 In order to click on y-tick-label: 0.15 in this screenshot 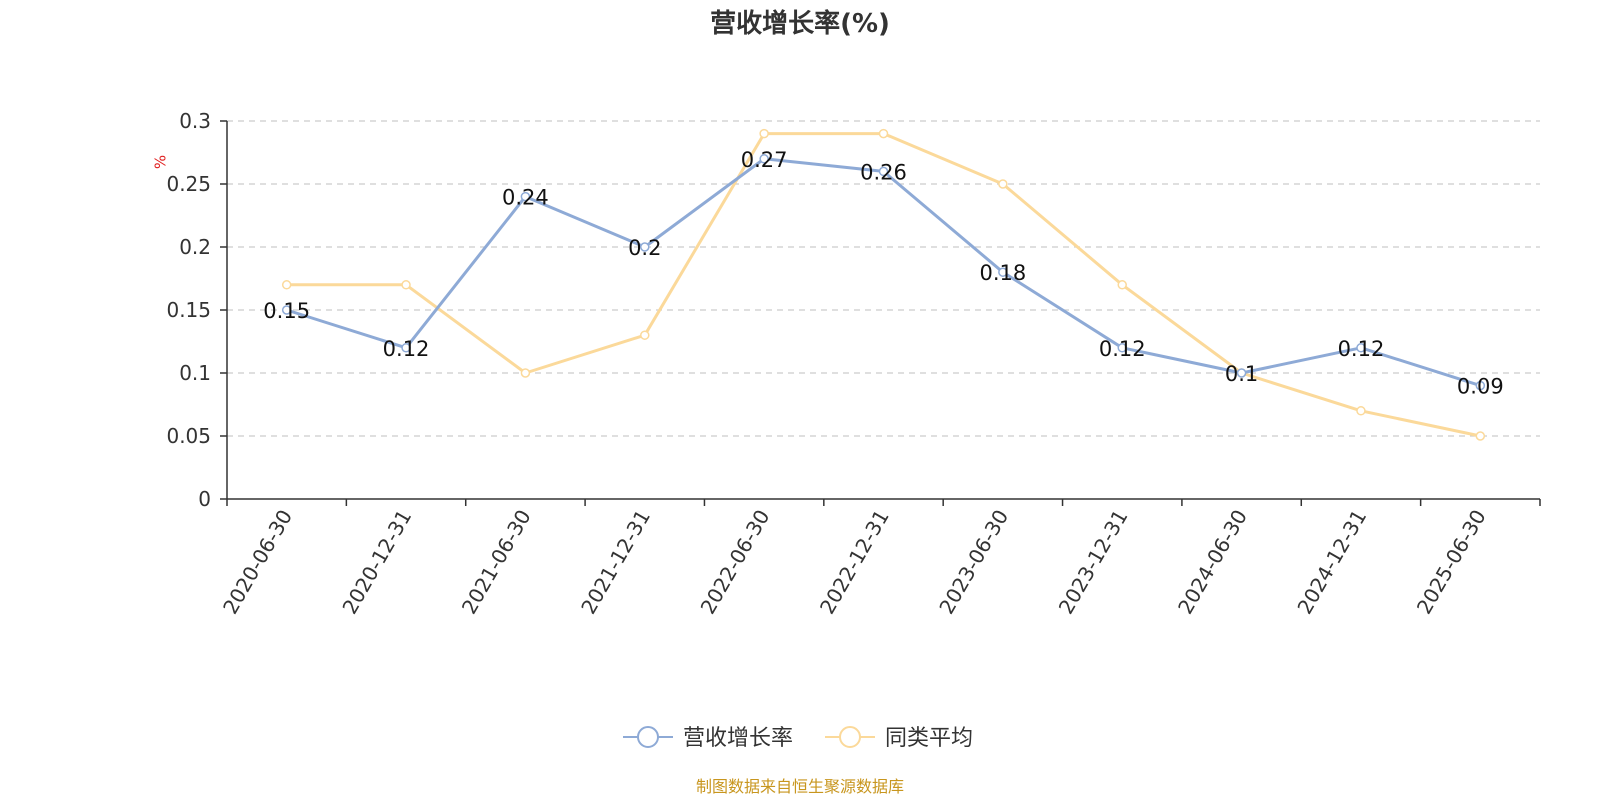, I will do `click(188, 310)`.